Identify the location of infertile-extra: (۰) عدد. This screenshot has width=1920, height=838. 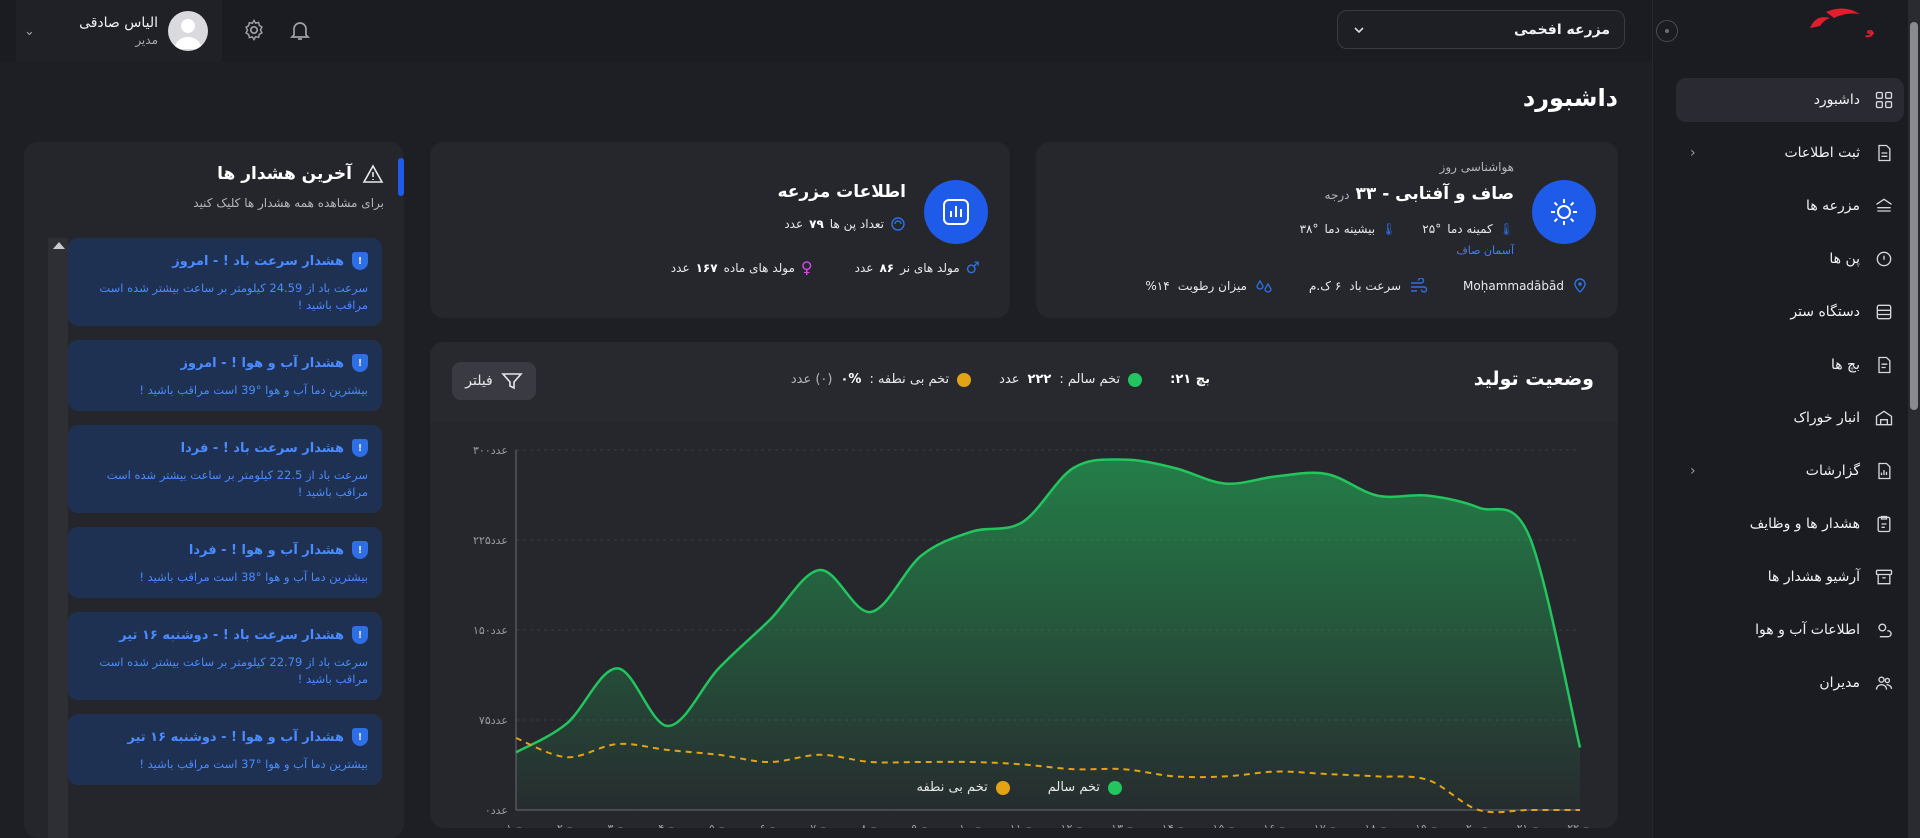
(811, 379).